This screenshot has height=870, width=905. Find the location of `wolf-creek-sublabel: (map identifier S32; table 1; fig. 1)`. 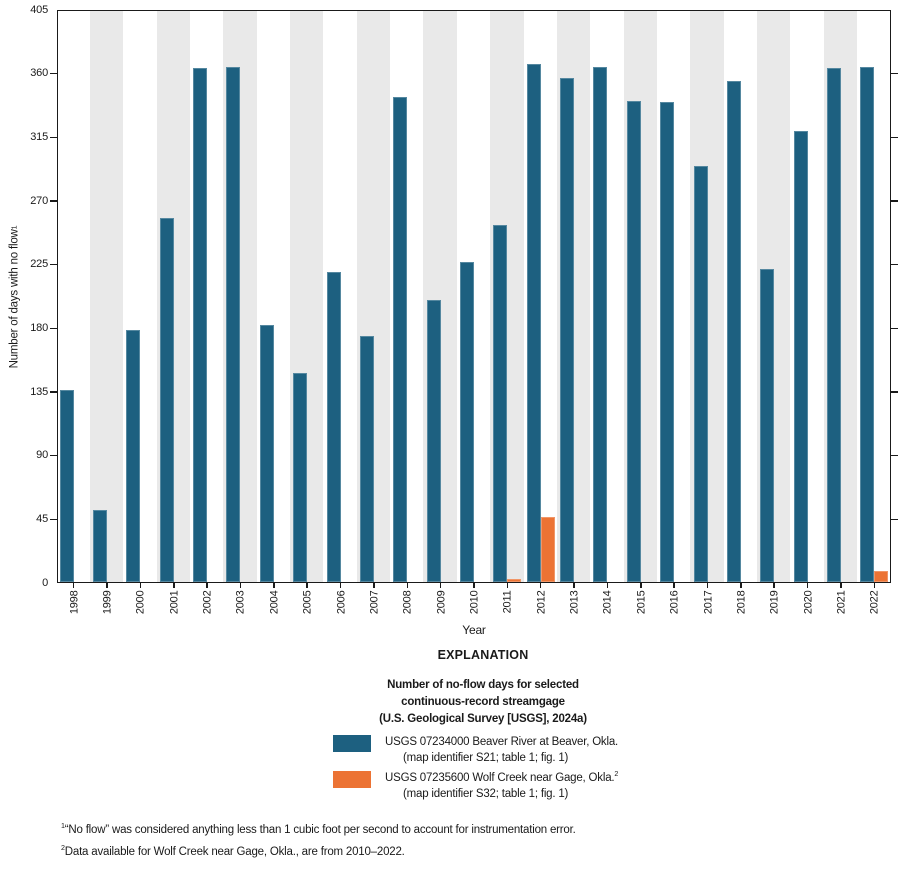

wolf-creek-sublabel: (map identifier S32; table 1; fig. 1) is located at coordinates (486, 794).